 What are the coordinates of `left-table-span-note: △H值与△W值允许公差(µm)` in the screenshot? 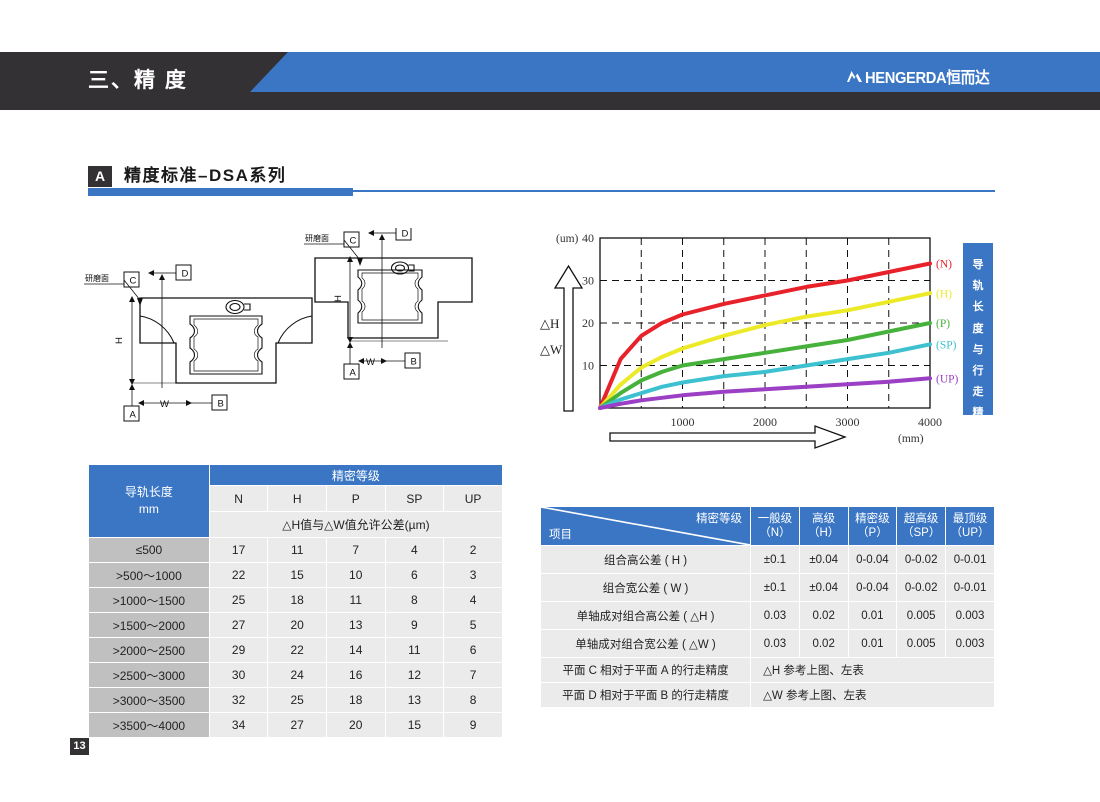 It's located at (356, 524).